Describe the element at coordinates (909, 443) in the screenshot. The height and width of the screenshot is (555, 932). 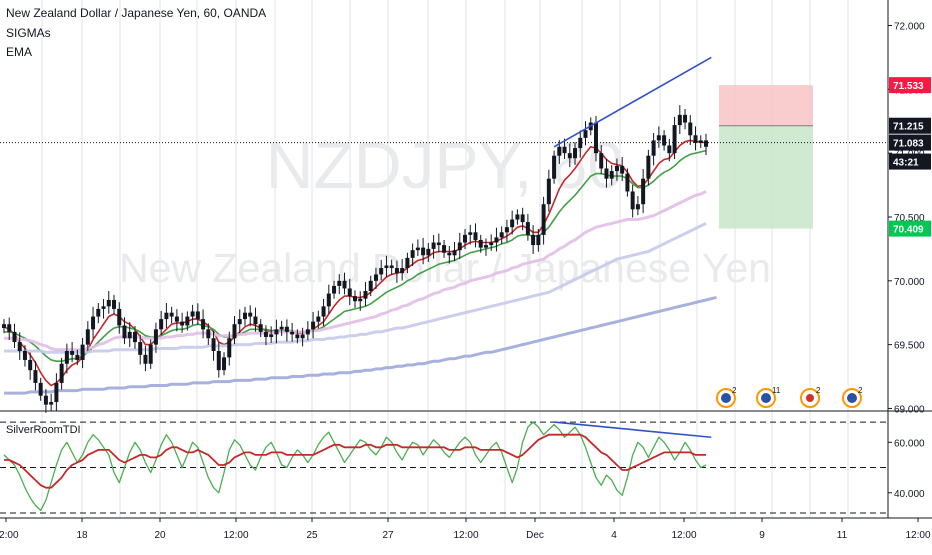
I see `indicator-tick-label: 60.000` at that location.